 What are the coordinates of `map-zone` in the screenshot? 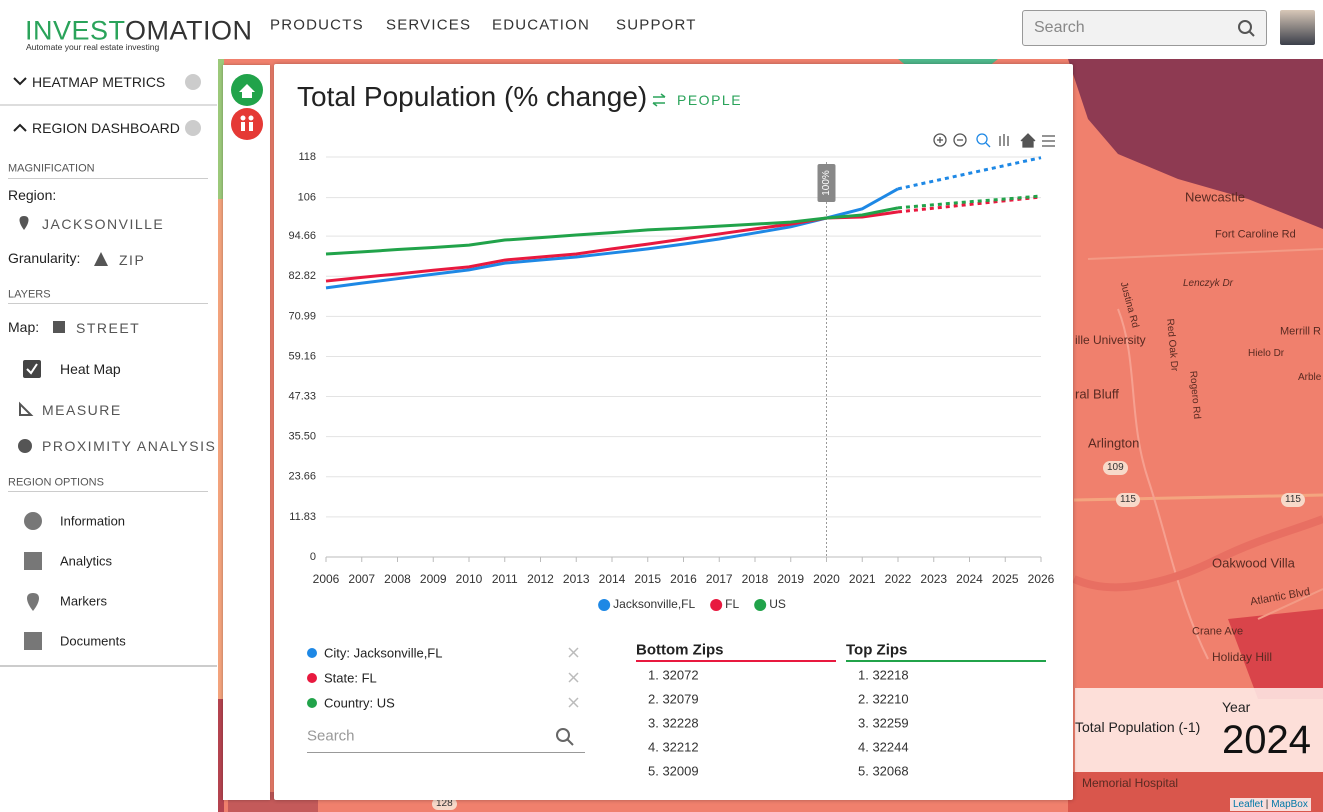 It's located at (221, 755).